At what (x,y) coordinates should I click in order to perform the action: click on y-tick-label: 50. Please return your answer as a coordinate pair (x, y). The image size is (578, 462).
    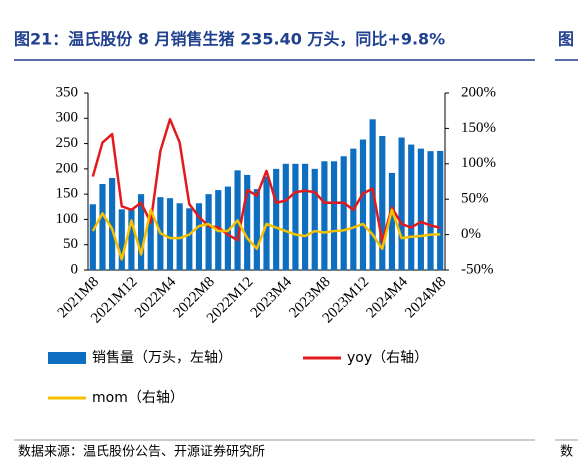
    Looking at the image, I should click on (70, 244).